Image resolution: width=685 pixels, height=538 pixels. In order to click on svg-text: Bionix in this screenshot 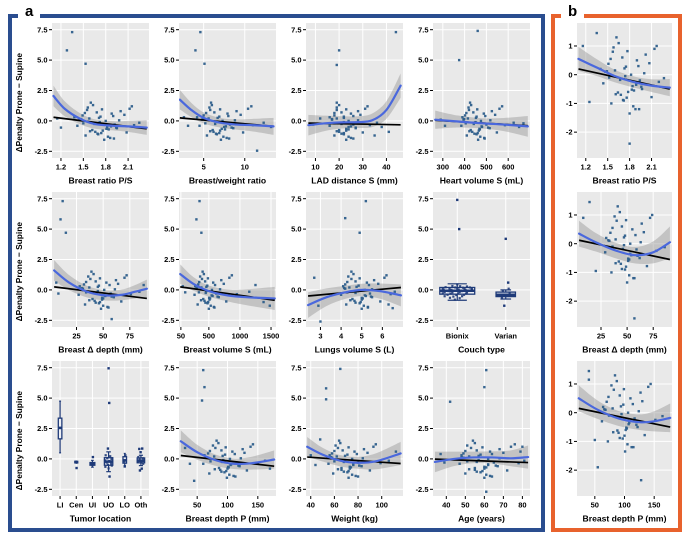, I will do `click(458, 336)`.